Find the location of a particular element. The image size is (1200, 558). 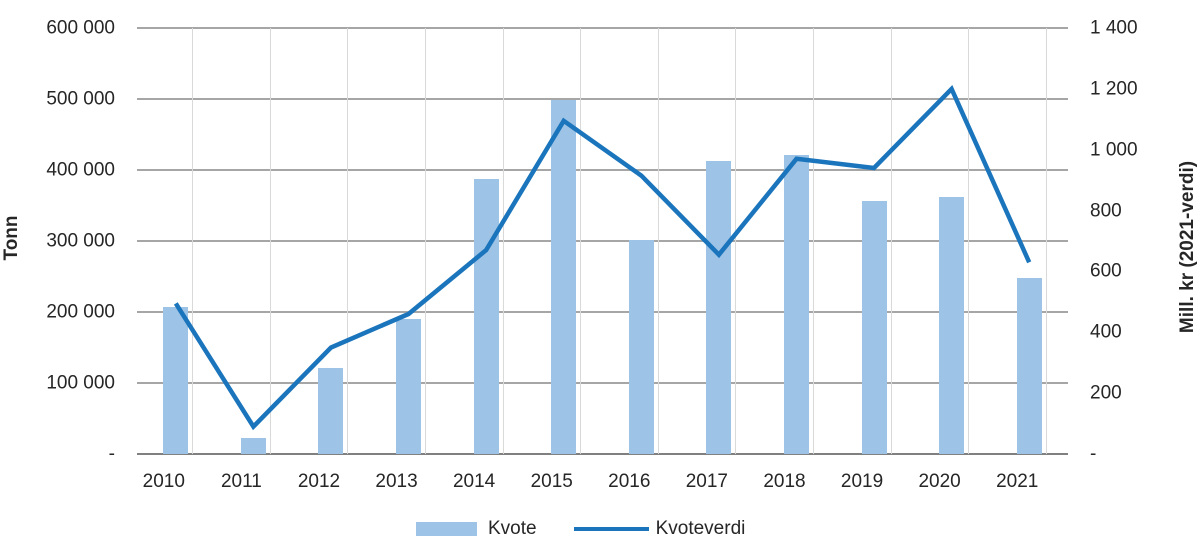

right-tick-label: 600 is located at coordinates (1106, 271).